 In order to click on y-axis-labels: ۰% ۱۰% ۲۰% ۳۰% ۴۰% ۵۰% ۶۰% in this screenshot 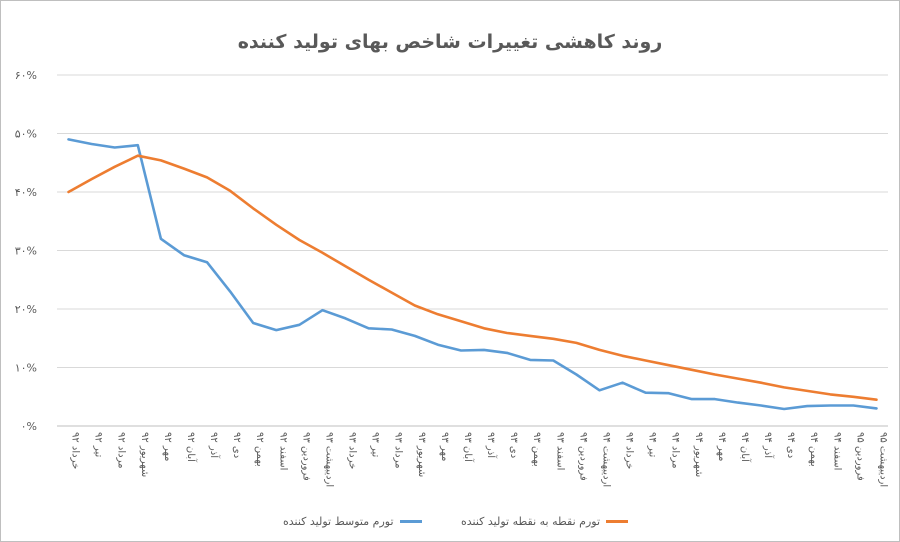, I will do `click(26, 251)`.